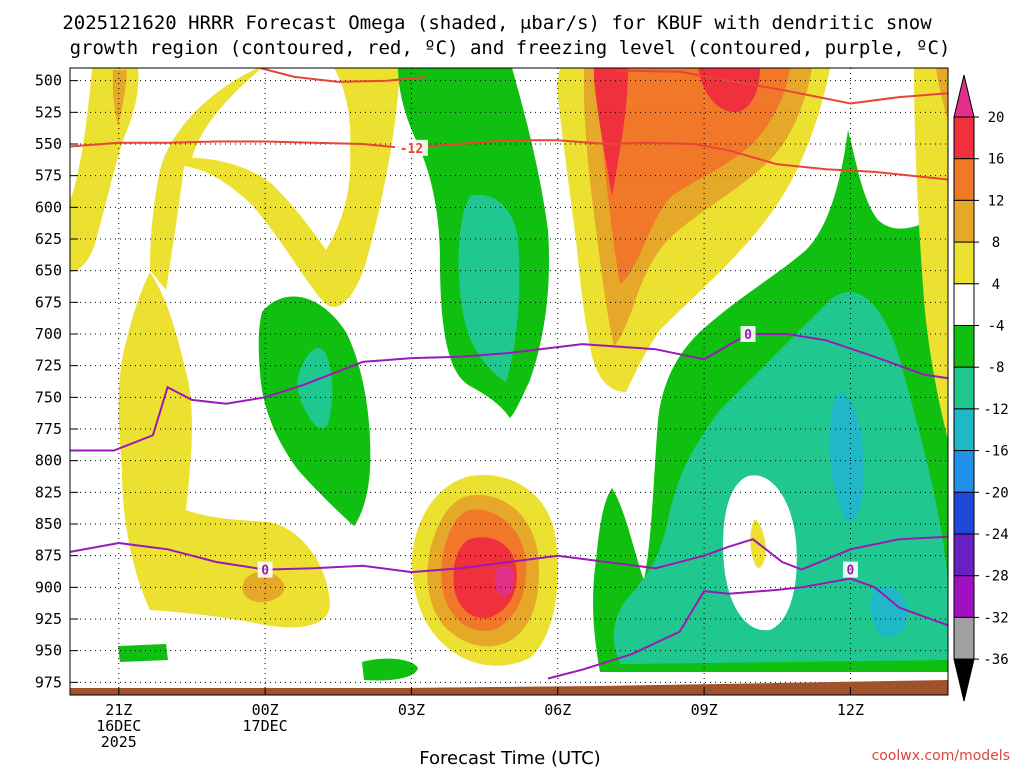  Describe the element at coordinates (48, 556) in the screenshot. I see `y-tick-label: 875` at that location.